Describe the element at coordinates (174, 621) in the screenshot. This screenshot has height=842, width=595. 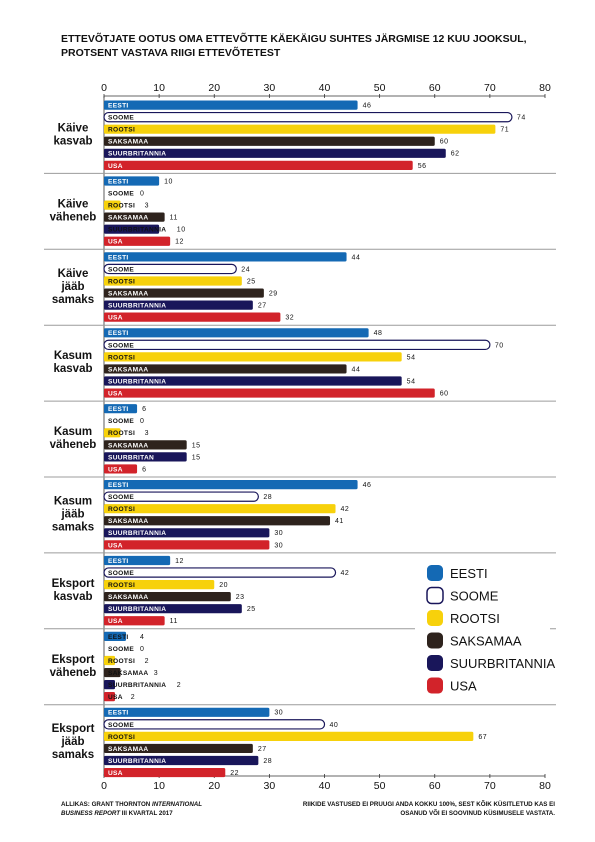
I see `value-label: 11` at that location.